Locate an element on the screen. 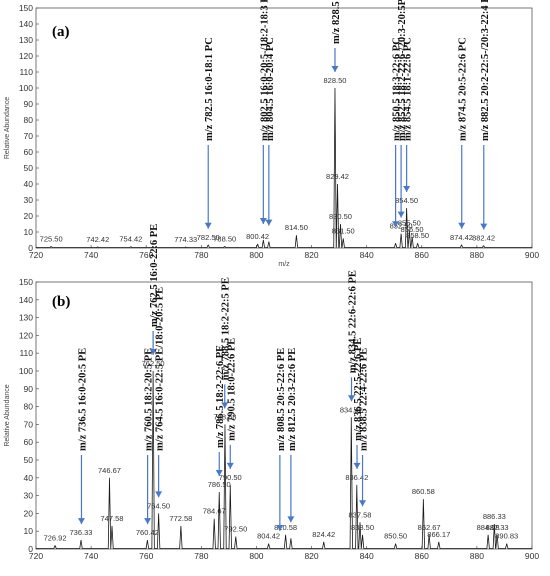 This screenshot has height=576, width=550. annotation-label: m/z 790.5 18:0-22:6 PE is located at coordinates (231, 389).